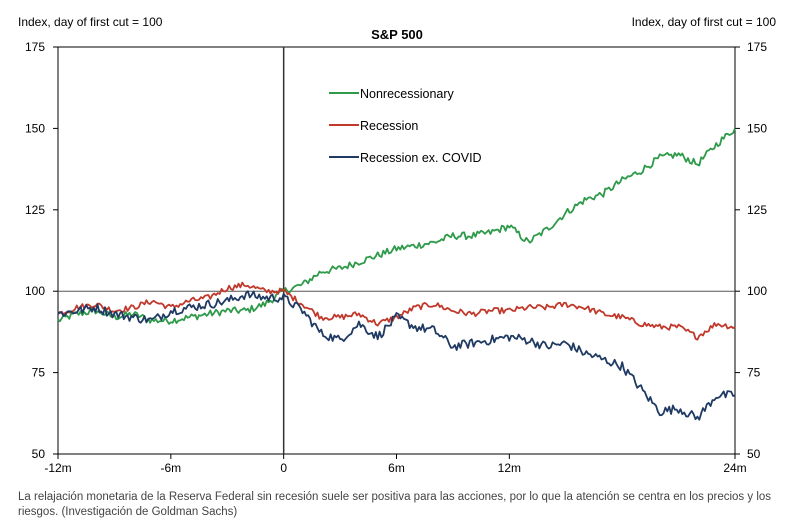 This screenshot has width=795, height=531. What do you see at coordinates (754, 454) in the screenshot?
I see `y-tick-right-label: 50` at bounding box center [754, 454].